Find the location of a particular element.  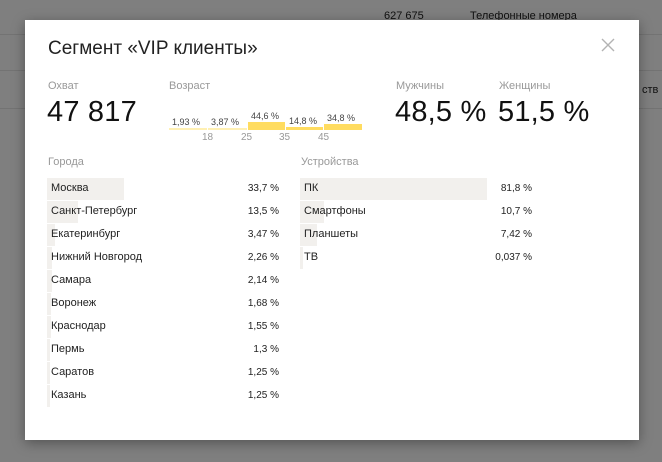

city-row: Воронеж 1,68 % is located at coordinates (163, 304).